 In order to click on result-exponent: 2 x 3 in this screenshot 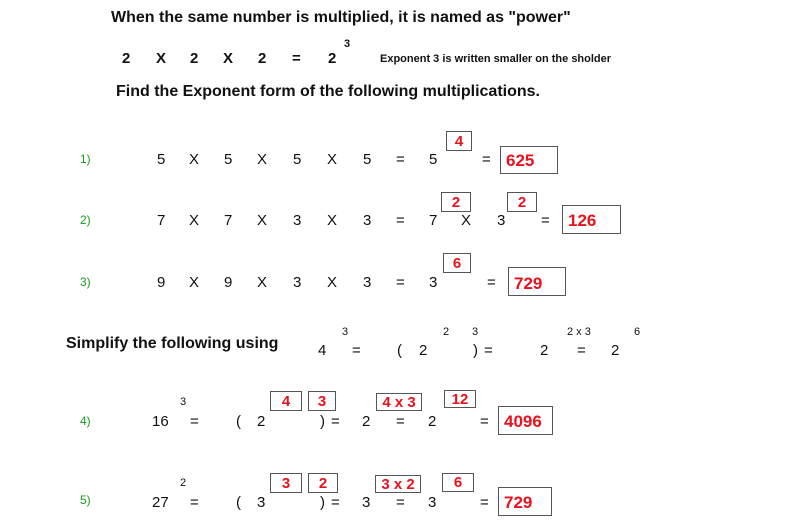, I will do `click(579, 332)`.